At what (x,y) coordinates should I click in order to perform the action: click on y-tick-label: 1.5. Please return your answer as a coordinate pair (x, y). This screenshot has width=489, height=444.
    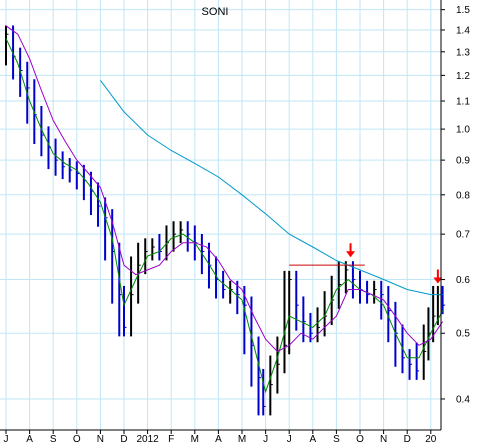
    Looking at the image, I should click on (463, 10).